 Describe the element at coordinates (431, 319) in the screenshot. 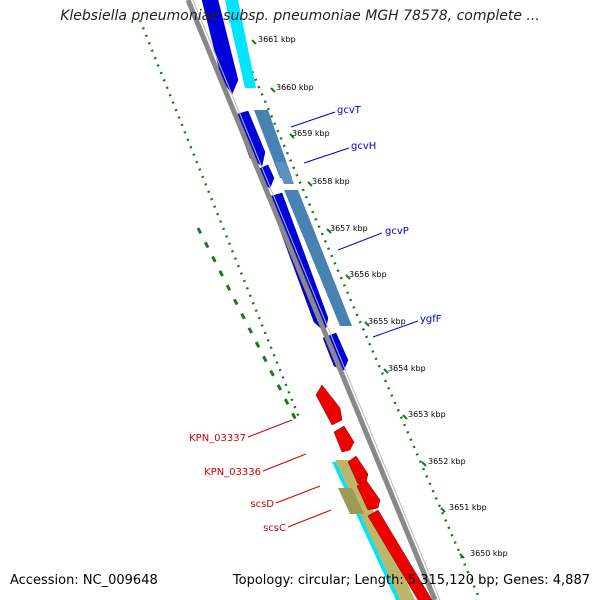

I see `gene-label-ygfF: ygfF` at that location.